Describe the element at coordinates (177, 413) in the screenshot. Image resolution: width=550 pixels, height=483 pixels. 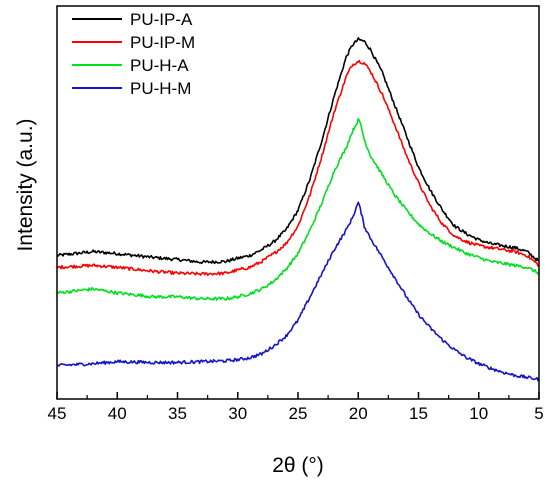
I see `x-tick-label: 35` at that location.